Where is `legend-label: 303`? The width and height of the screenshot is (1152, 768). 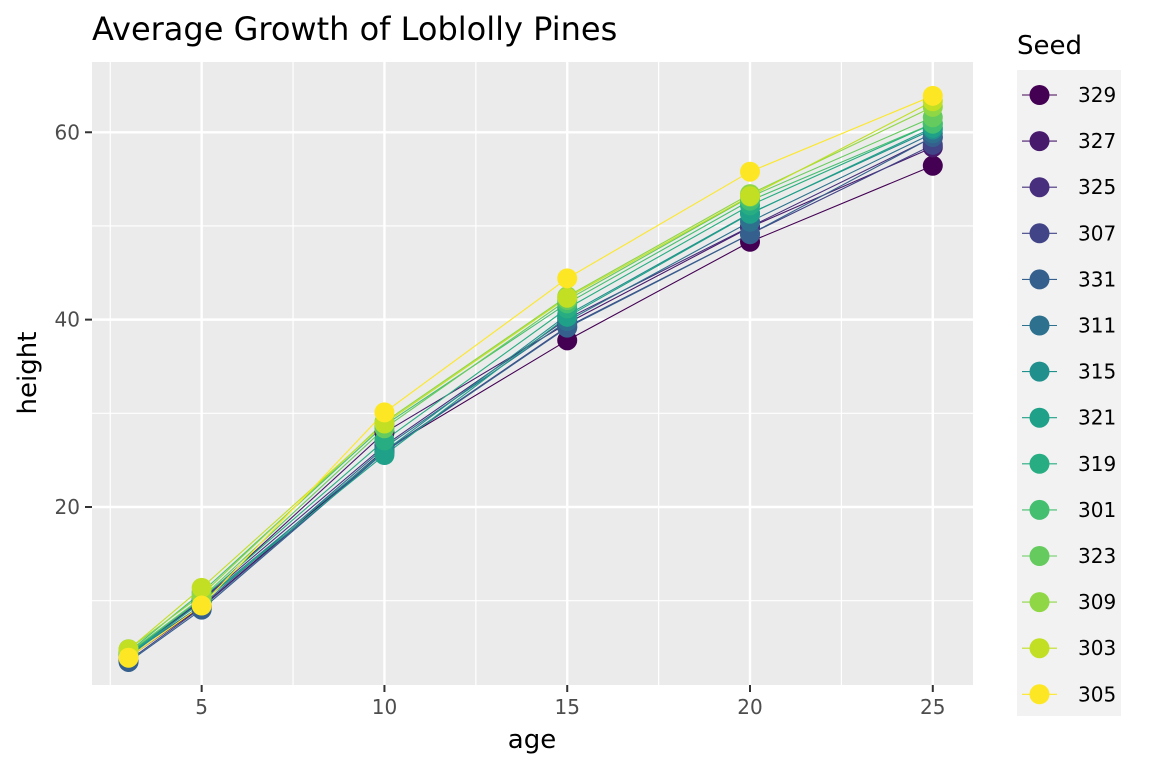 legend-label: 303 is located at coordinates (1097, 648).